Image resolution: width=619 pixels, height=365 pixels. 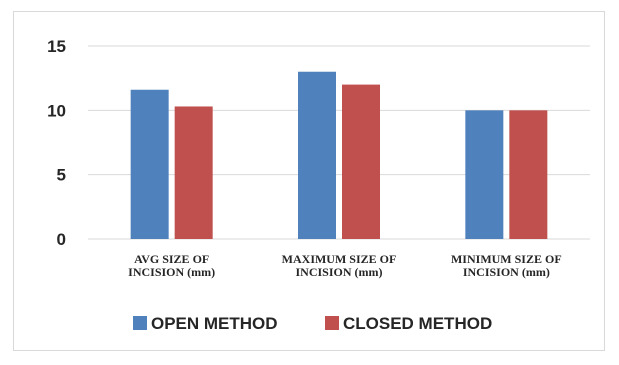 I want to click on legend-swatch-open, so click(x=140, y=323).